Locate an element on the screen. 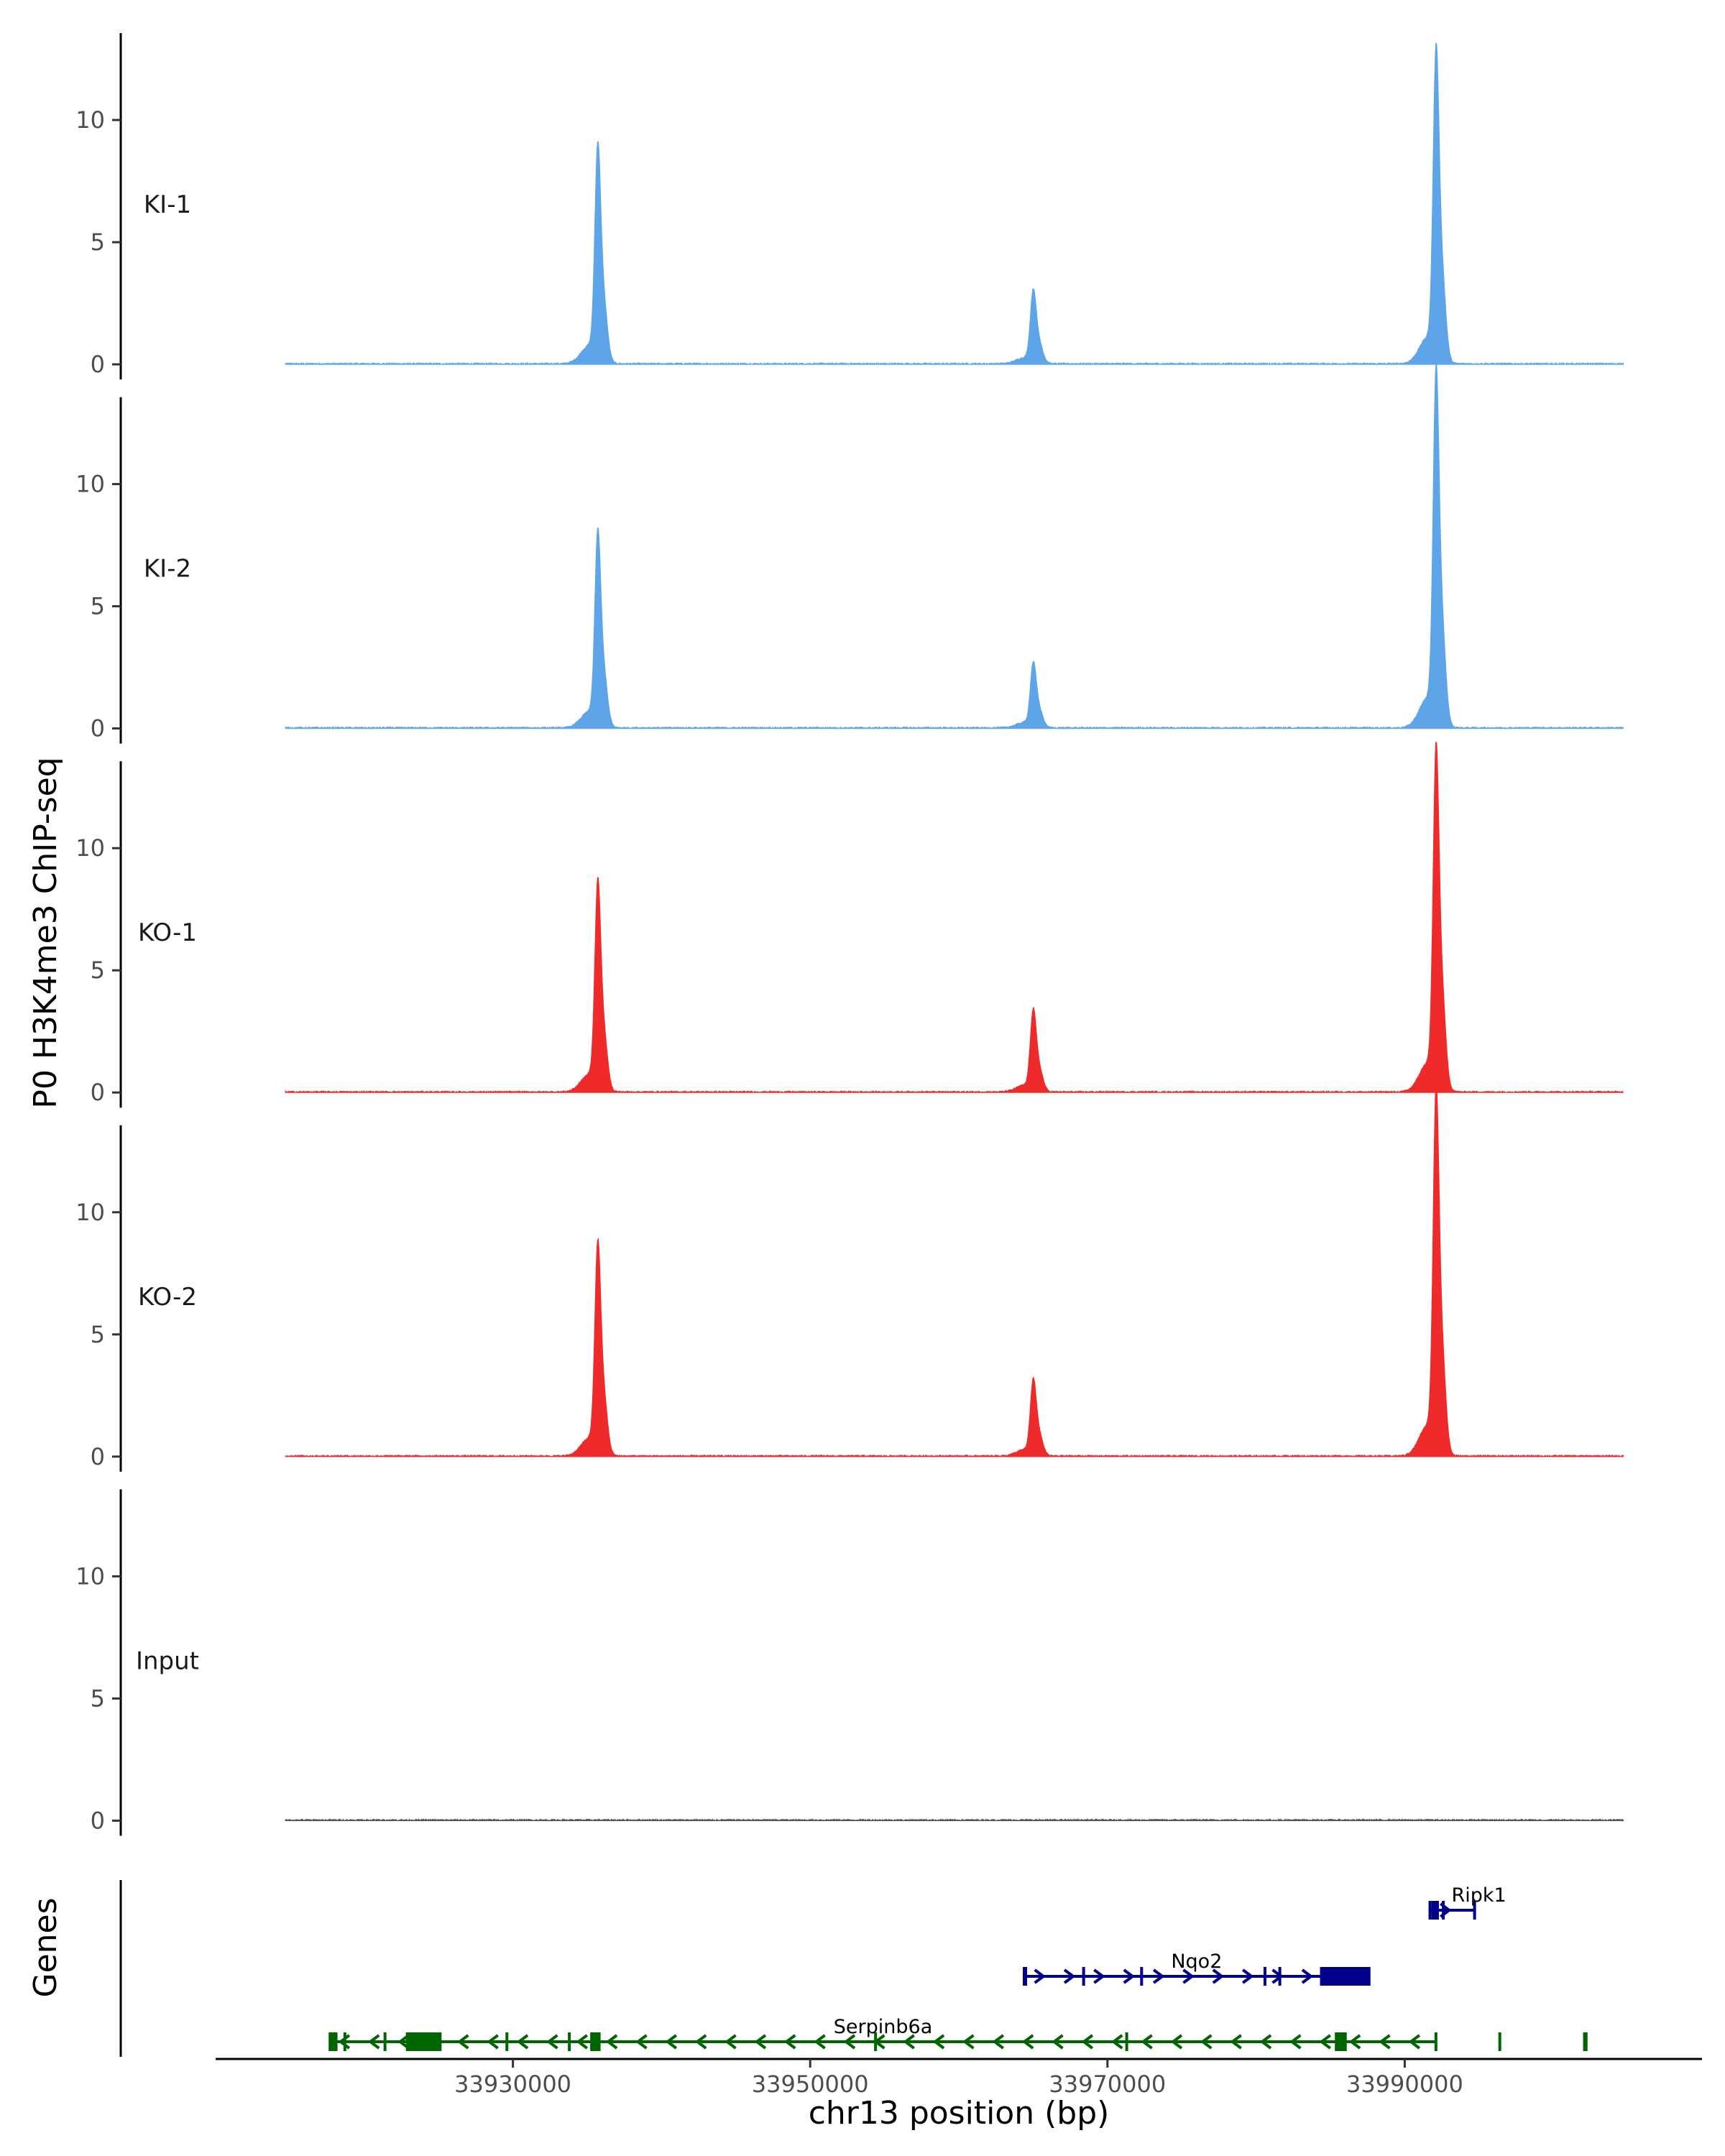 Image resolution: width=1725 pixels, height=2156 pixels. track-input: 0 5 10 Input is located at coordinates (849, 1663).